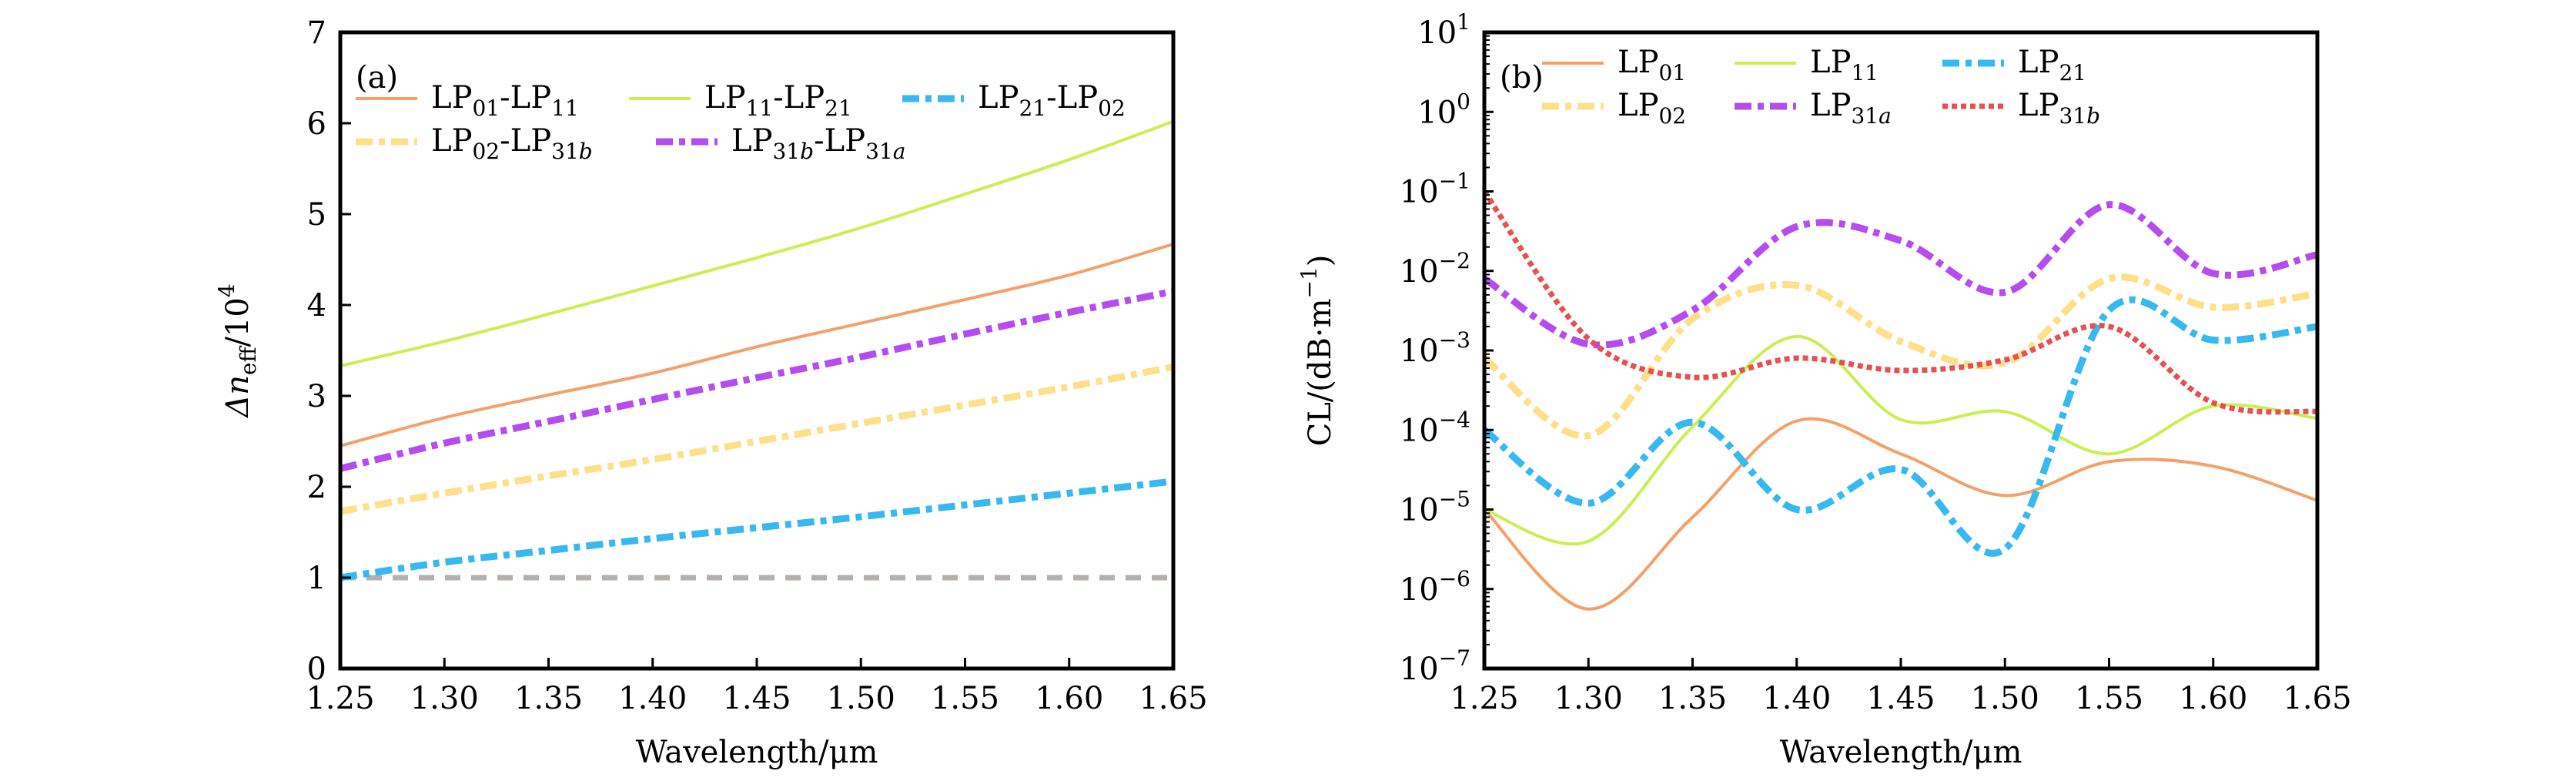  I want to click on y-tick-label: 10⁻², so click(1435, 269).